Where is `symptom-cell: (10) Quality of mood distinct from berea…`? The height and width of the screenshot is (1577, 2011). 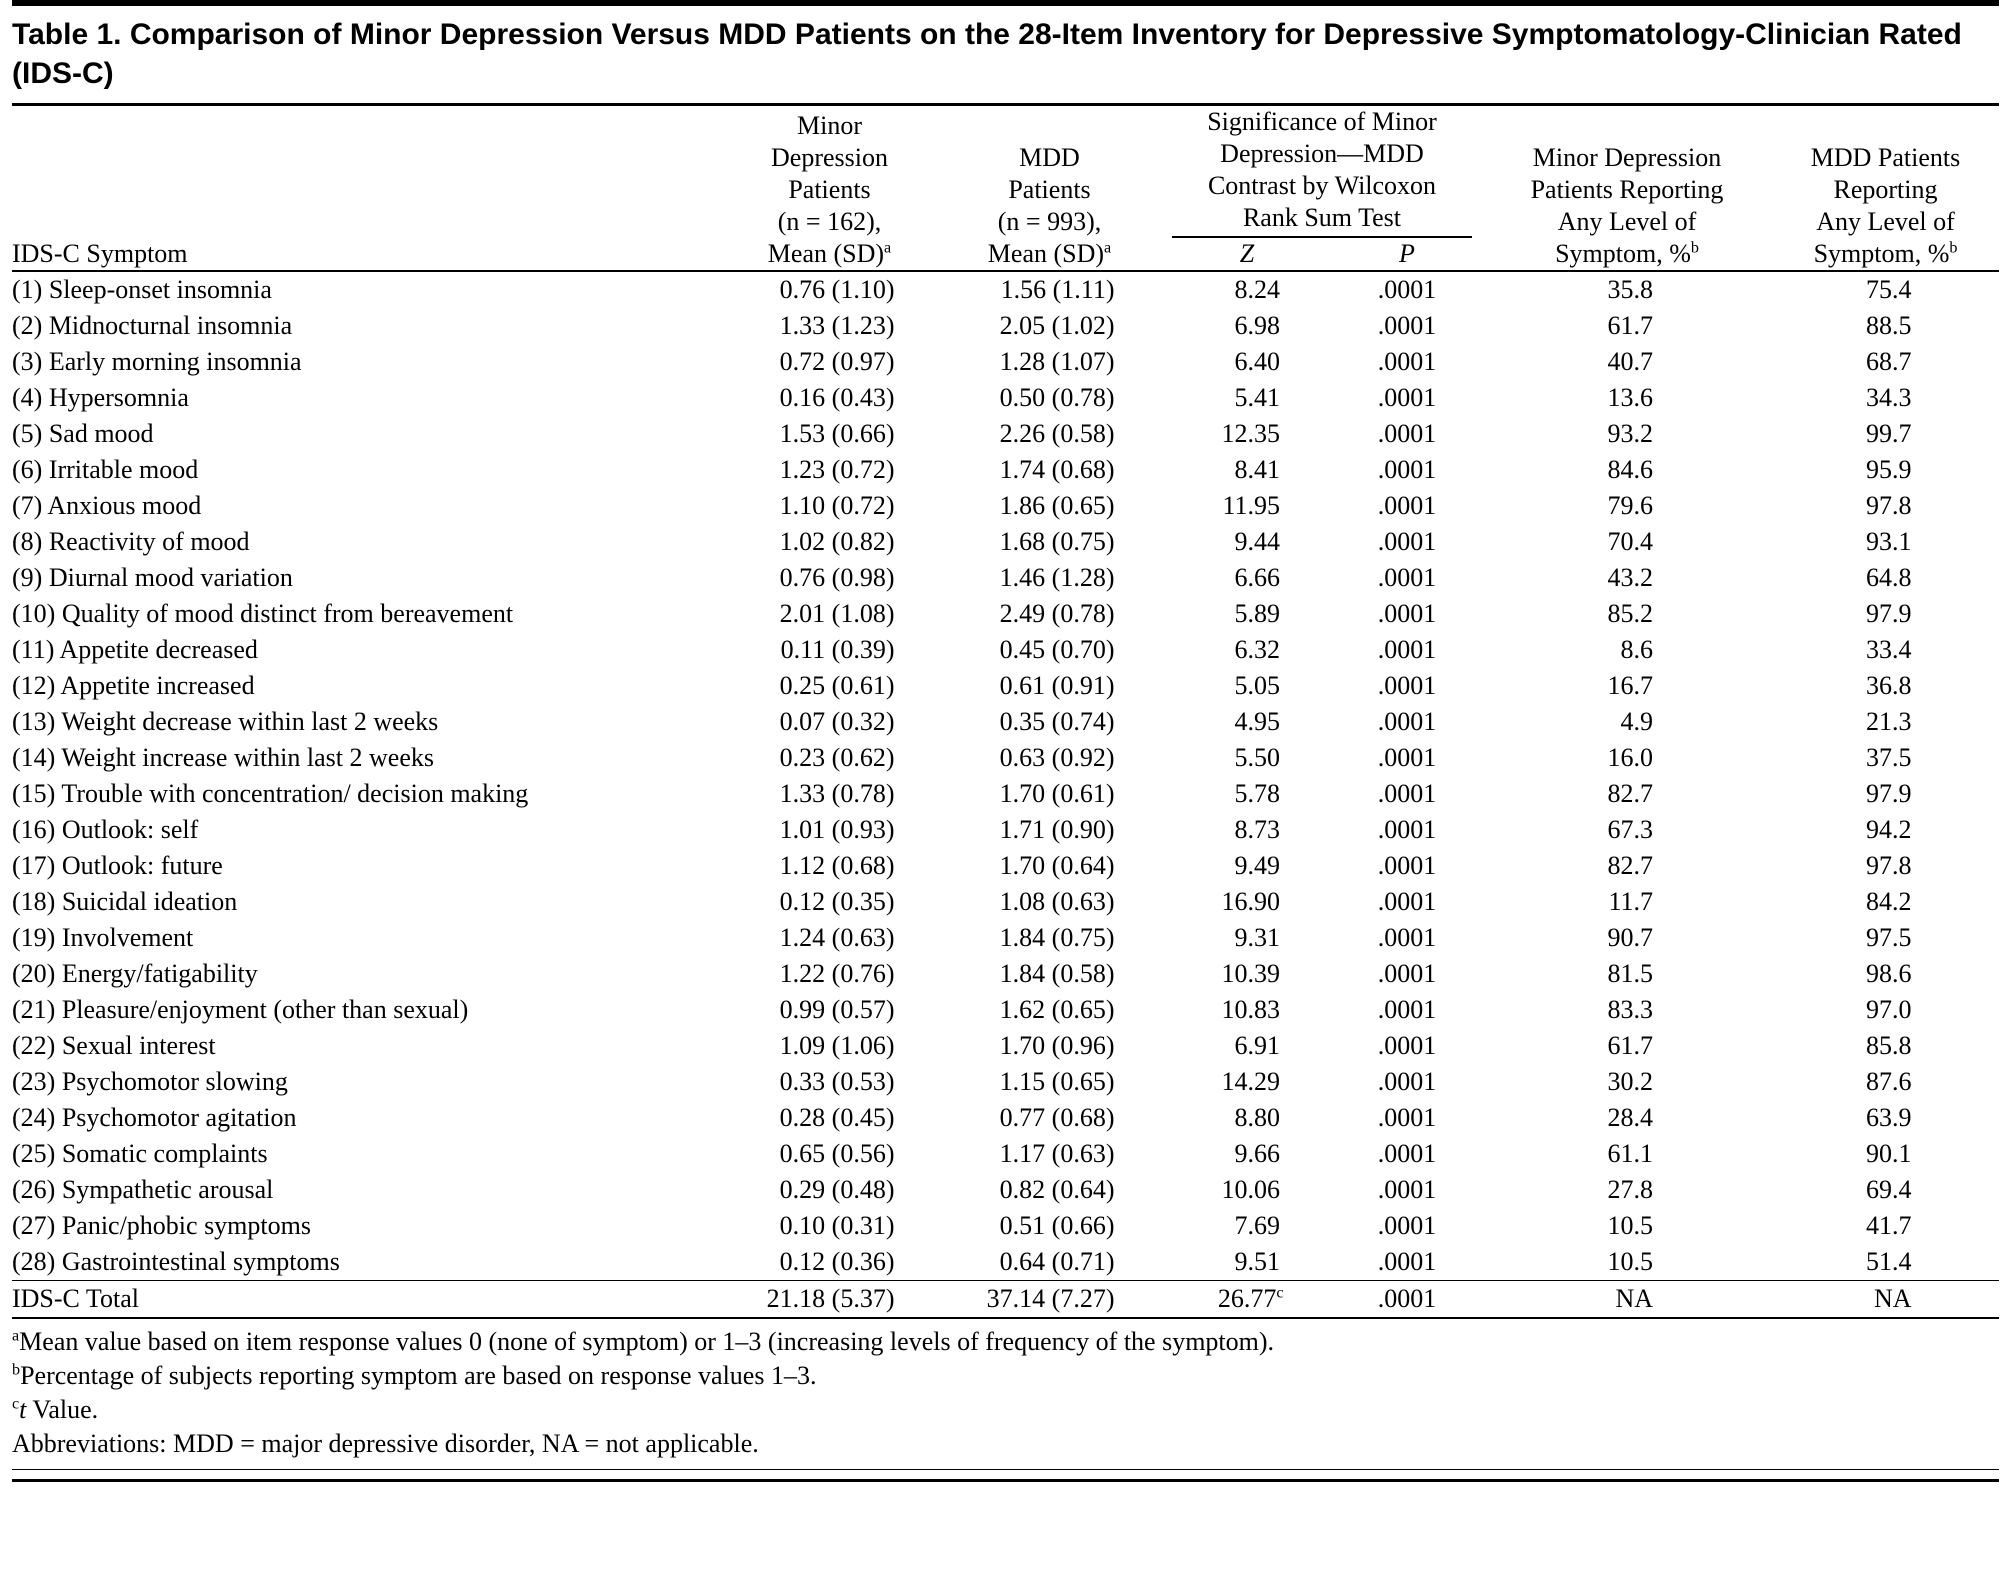
symptom-cell: (10) Quality of mood distinct from berea… is located at coordinates (263, 613).